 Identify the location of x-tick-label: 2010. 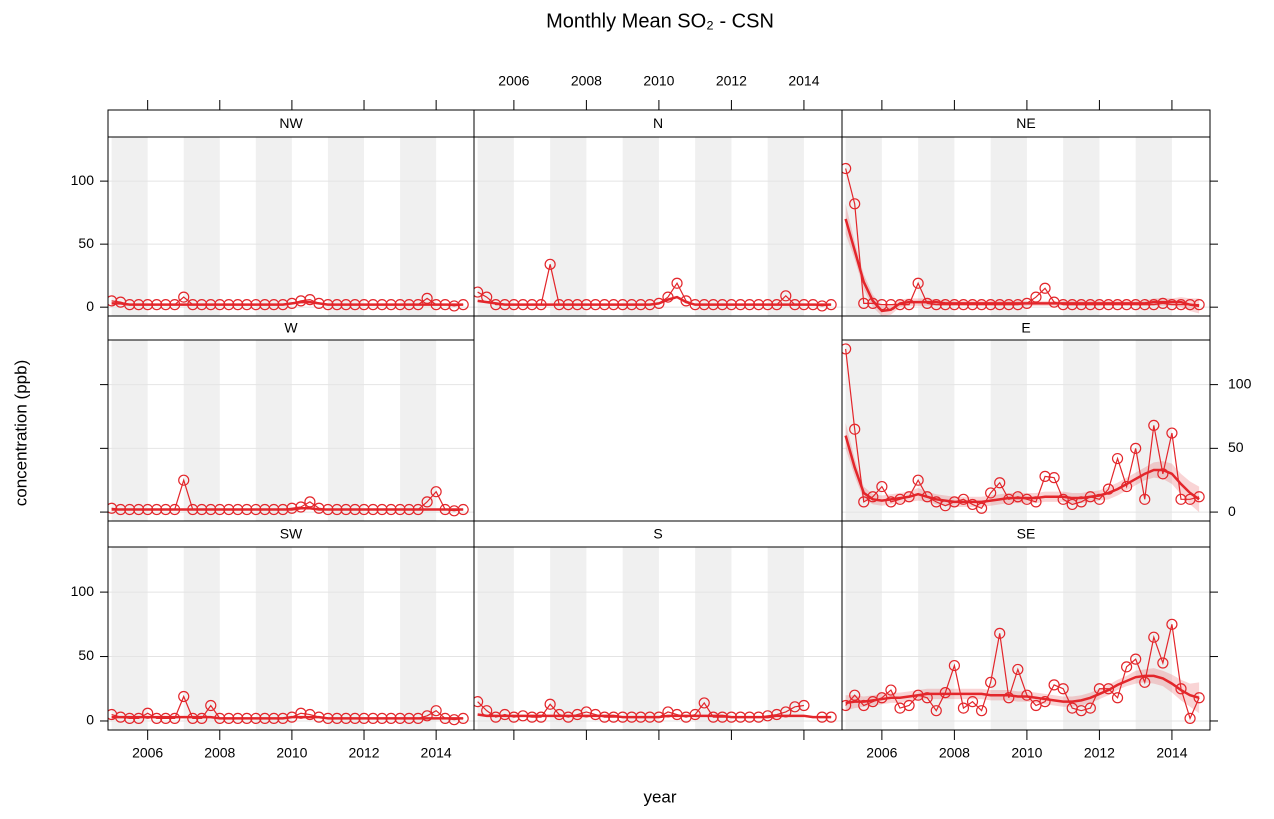
(291, 753).